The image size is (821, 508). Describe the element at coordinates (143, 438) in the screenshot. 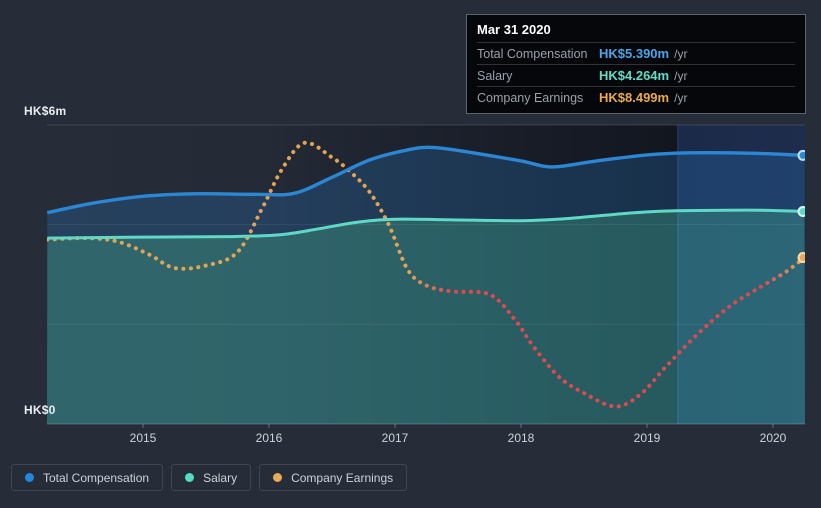

I see `x-axis-label-2015: 2015` at that location.